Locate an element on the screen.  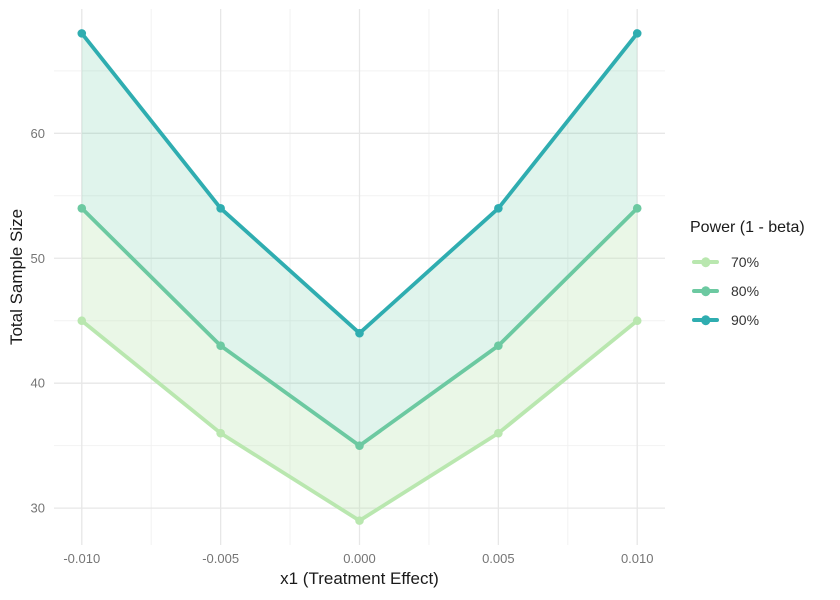
legend-label-70: 70% is located at coordinates (745, 262).